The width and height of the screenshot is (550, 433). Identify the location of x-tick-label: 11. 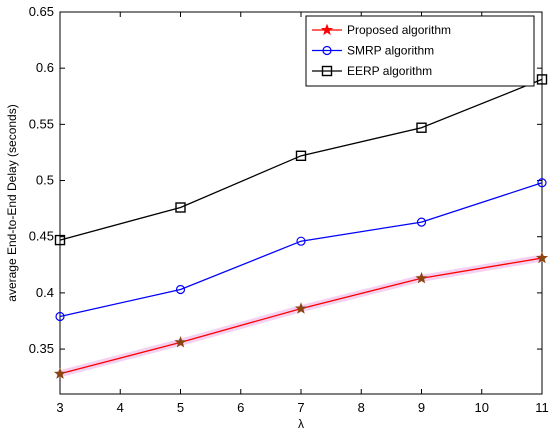
(542, 407).